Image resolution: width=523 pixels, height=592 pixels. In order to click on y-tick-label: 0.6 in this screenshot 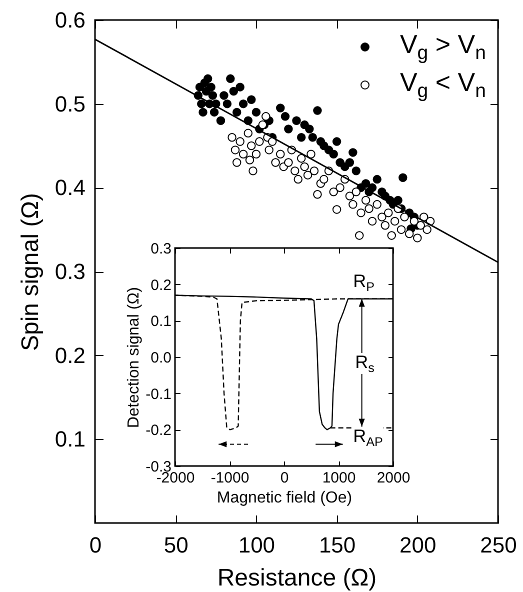, I will do `click(70, 20)`.